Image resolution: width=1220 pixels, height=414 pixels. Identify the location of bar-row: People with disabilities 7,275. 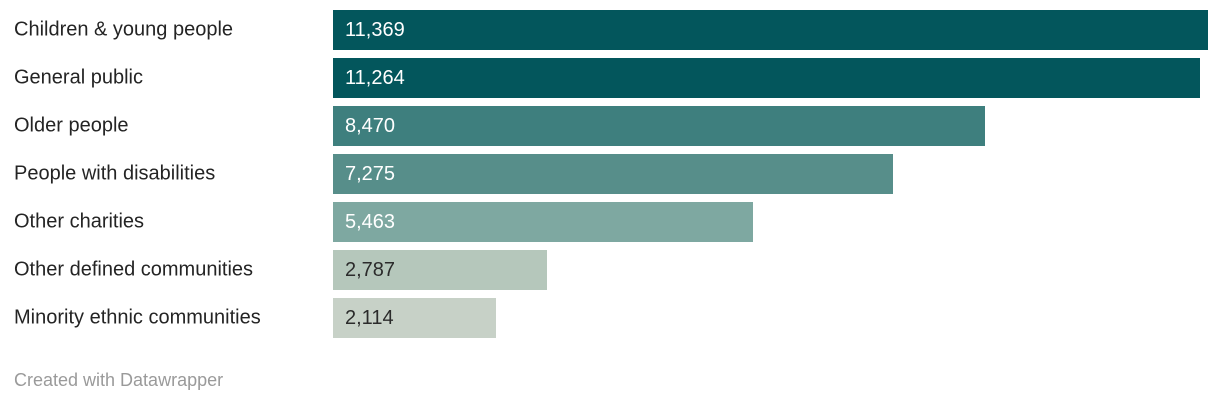
(610, 174).